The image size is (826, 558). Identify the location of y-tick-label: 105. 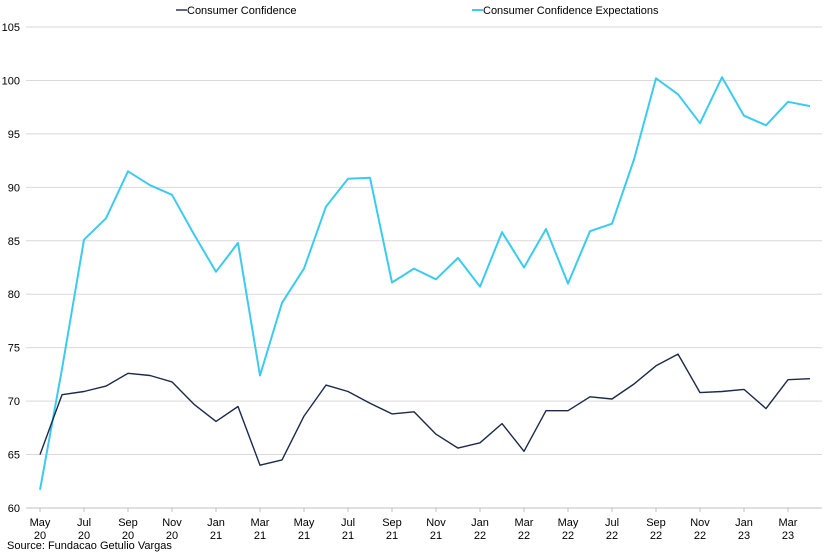
(11, 28).